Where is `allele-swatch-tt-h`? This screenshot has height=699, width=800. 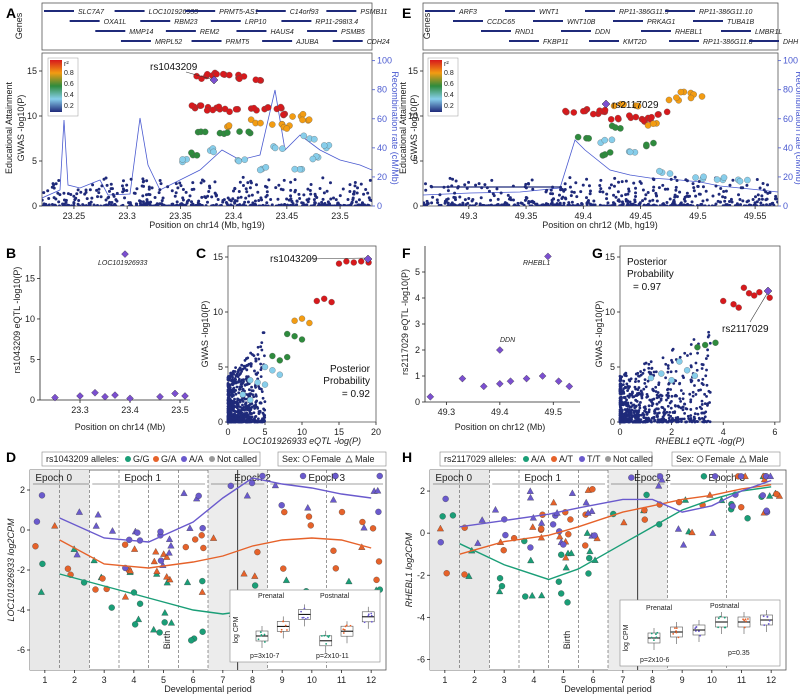
allele-swatch-tt-h is located at coordinates (582, 459).